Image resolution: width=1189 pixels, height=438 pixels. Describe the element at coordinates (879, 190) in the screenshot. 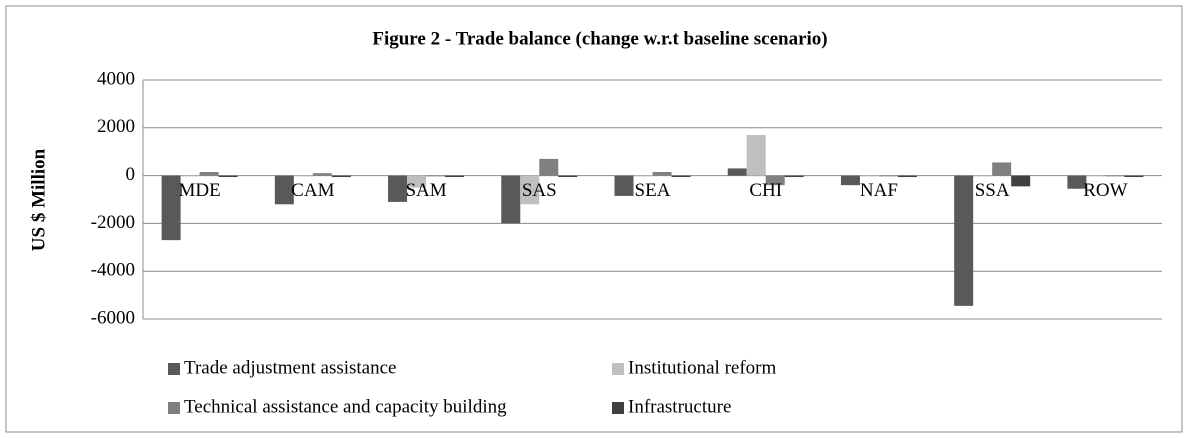

I see `x-tick-label: NAF` at that location.